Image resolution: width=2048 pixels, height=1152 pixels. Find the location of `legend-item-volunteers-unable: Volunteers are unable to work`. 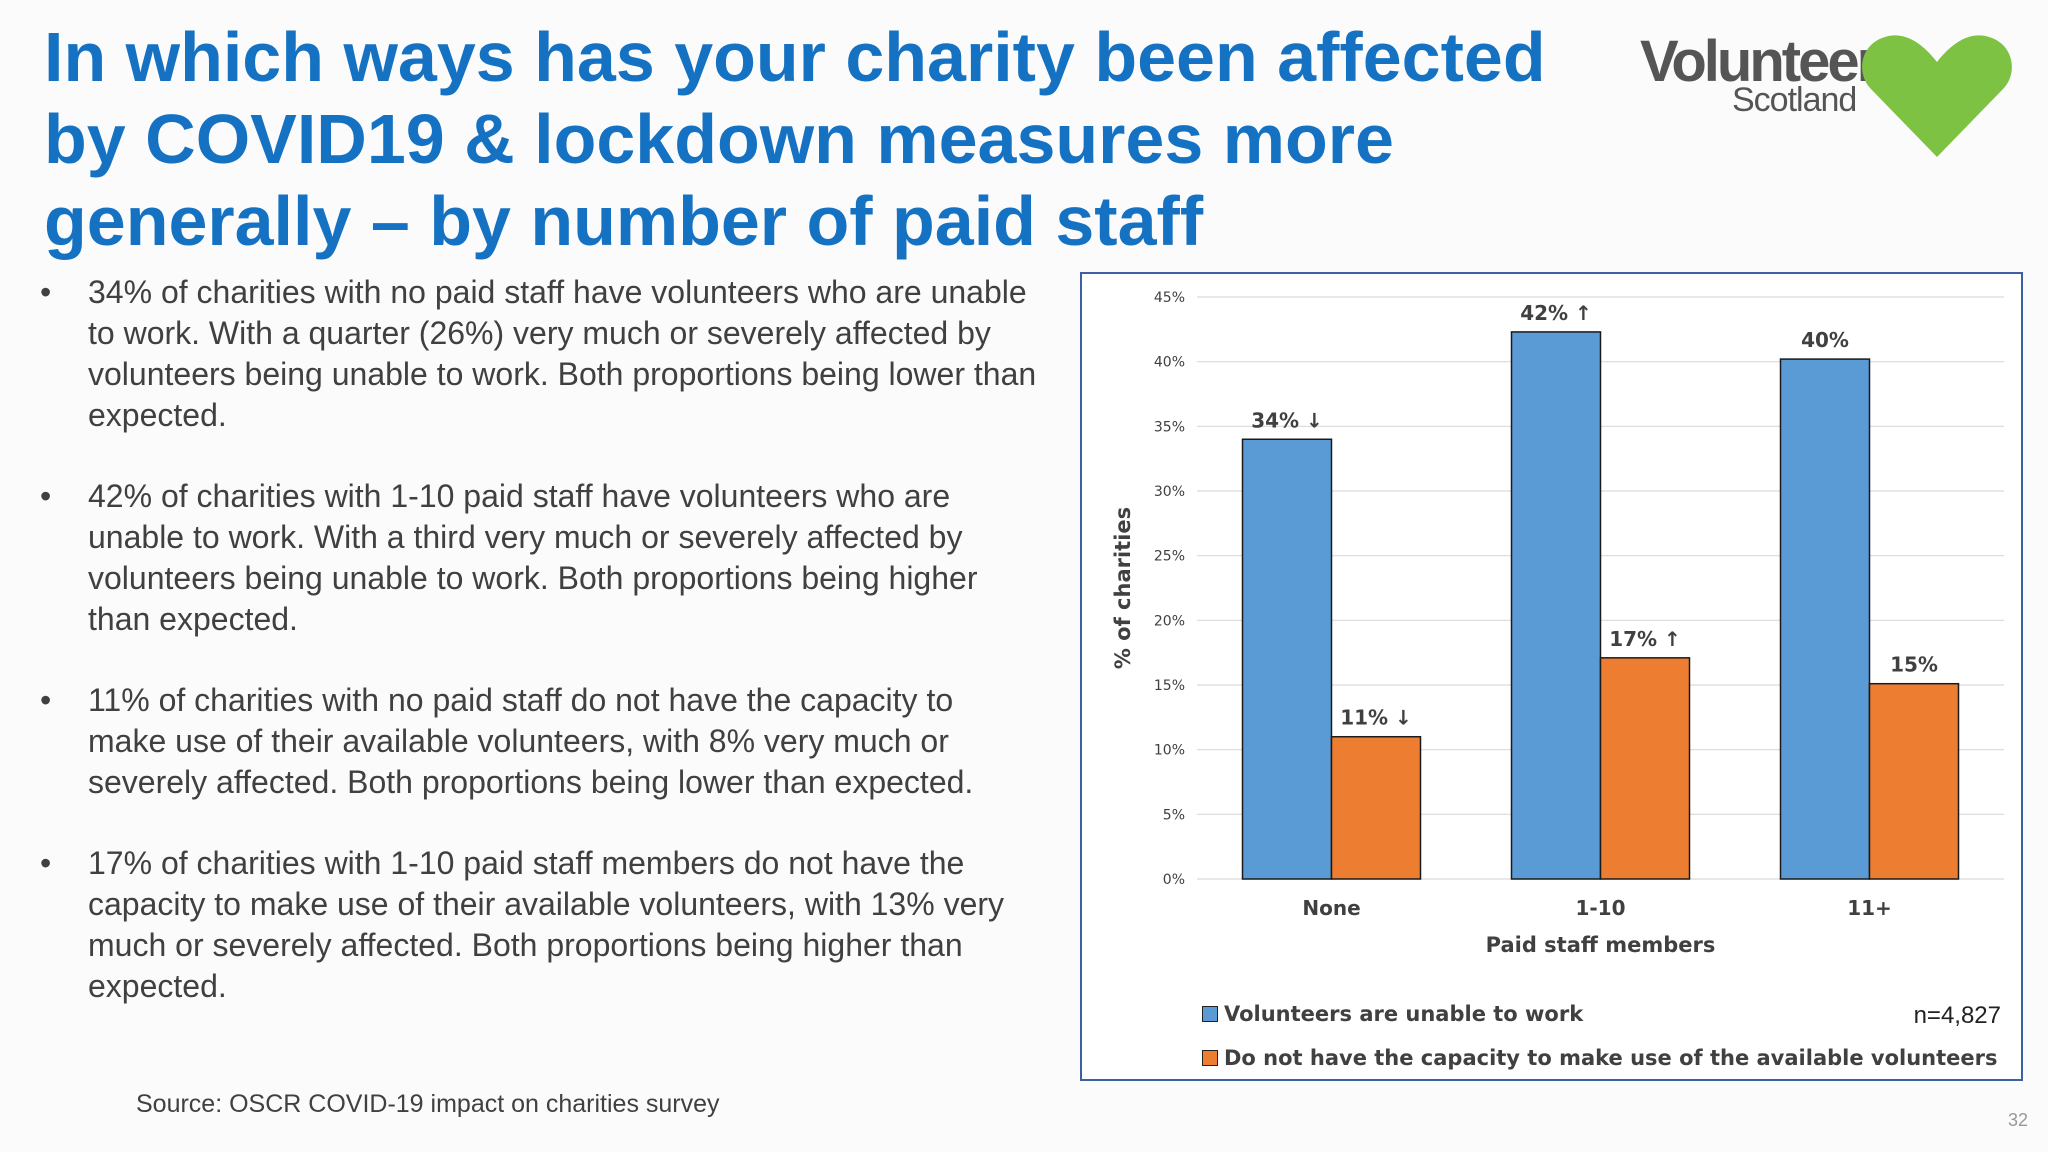

legend-item-volunteers-unable: Volunteers are unable to work is located at coordinates (1600, 1014).